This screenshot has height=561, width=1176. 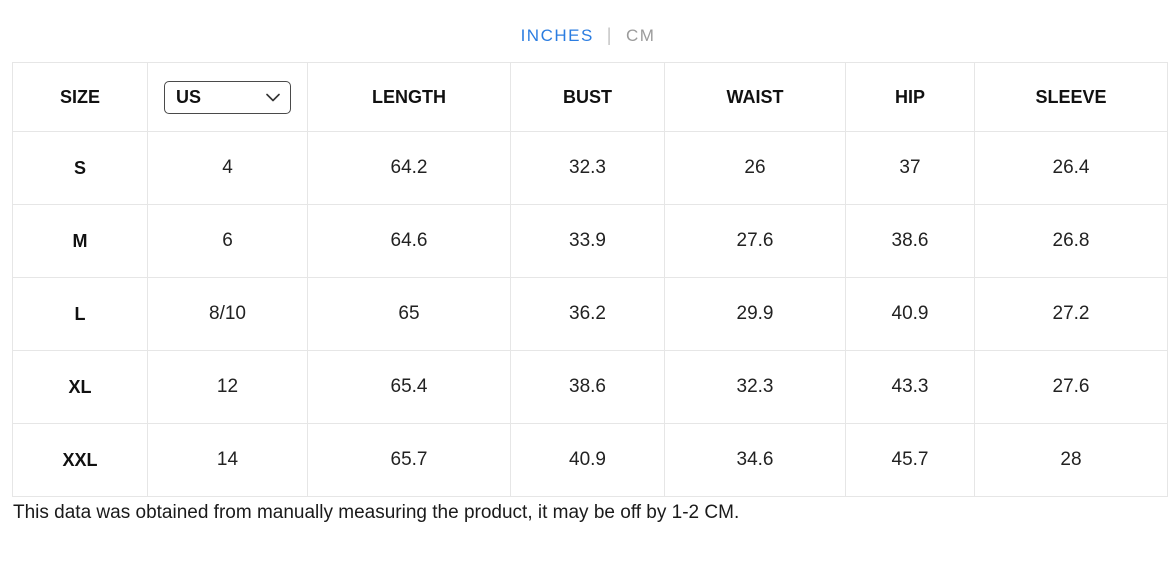 What do you see at coordinates (1071, 97) in the screenshot?
I see `column-header-sleeve: SLEEVE` at bounding box center [1071, 97].